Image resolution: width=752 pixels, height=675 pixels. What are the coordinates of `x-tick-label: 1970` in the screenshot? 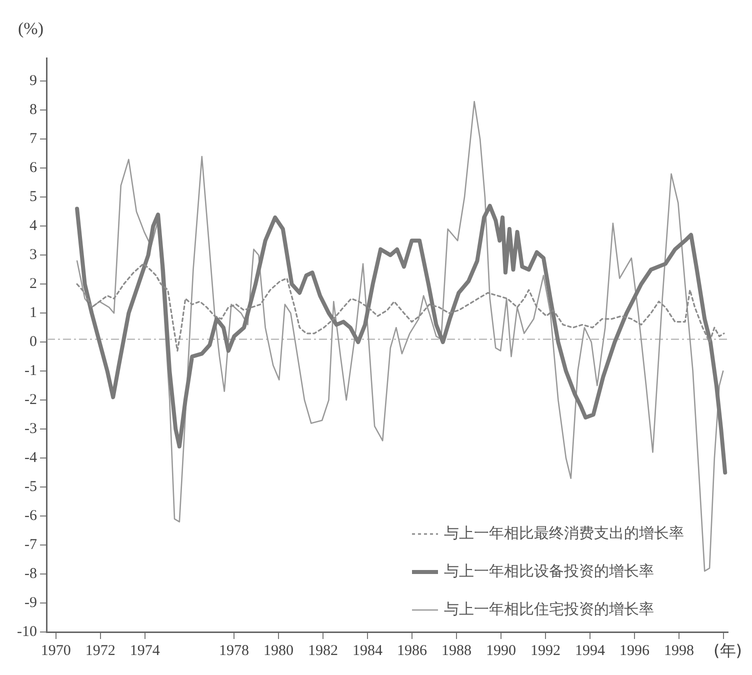 It's located at (55, 650).